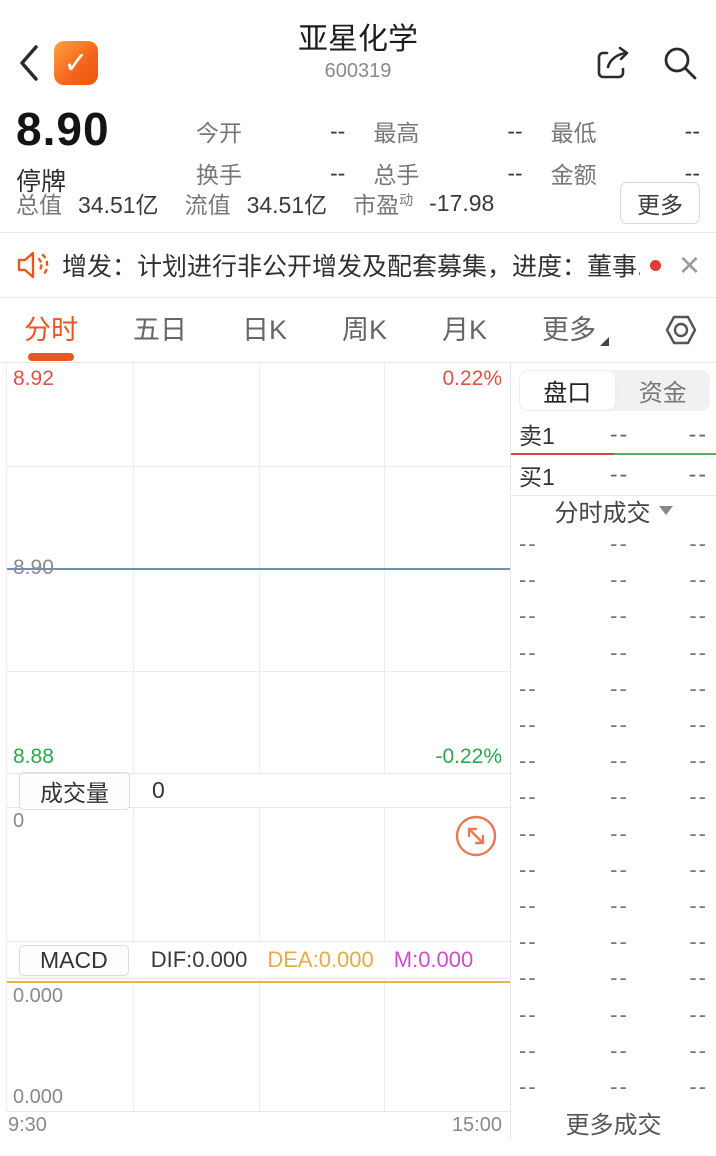  Describe the element at coordinates (664, 454) in the screenshot. I see `buy-ratio-segment` at that location.